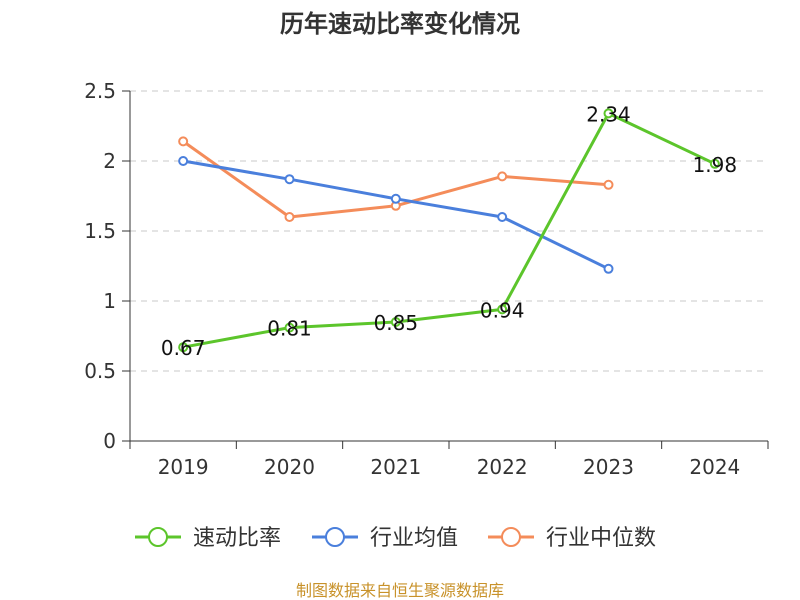 Image resolution: width=800 pixels, height=600 pixels. What do you see at coordinates (400, 590) in the screenshot?
I see `source-note: 制图数据来自恒生聚源数据库` at bounding box center [400, 590].